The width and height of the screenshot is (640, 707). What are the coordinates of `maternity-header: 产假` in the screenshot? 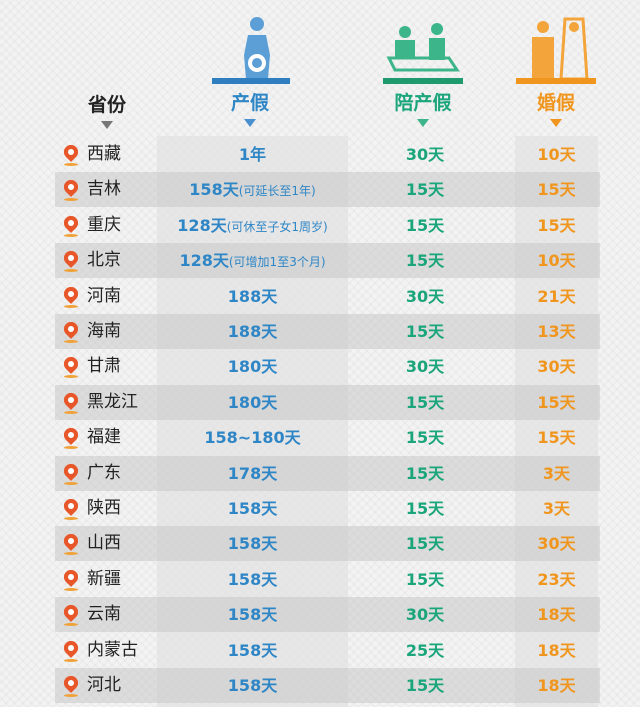 It's located at (250, 107).